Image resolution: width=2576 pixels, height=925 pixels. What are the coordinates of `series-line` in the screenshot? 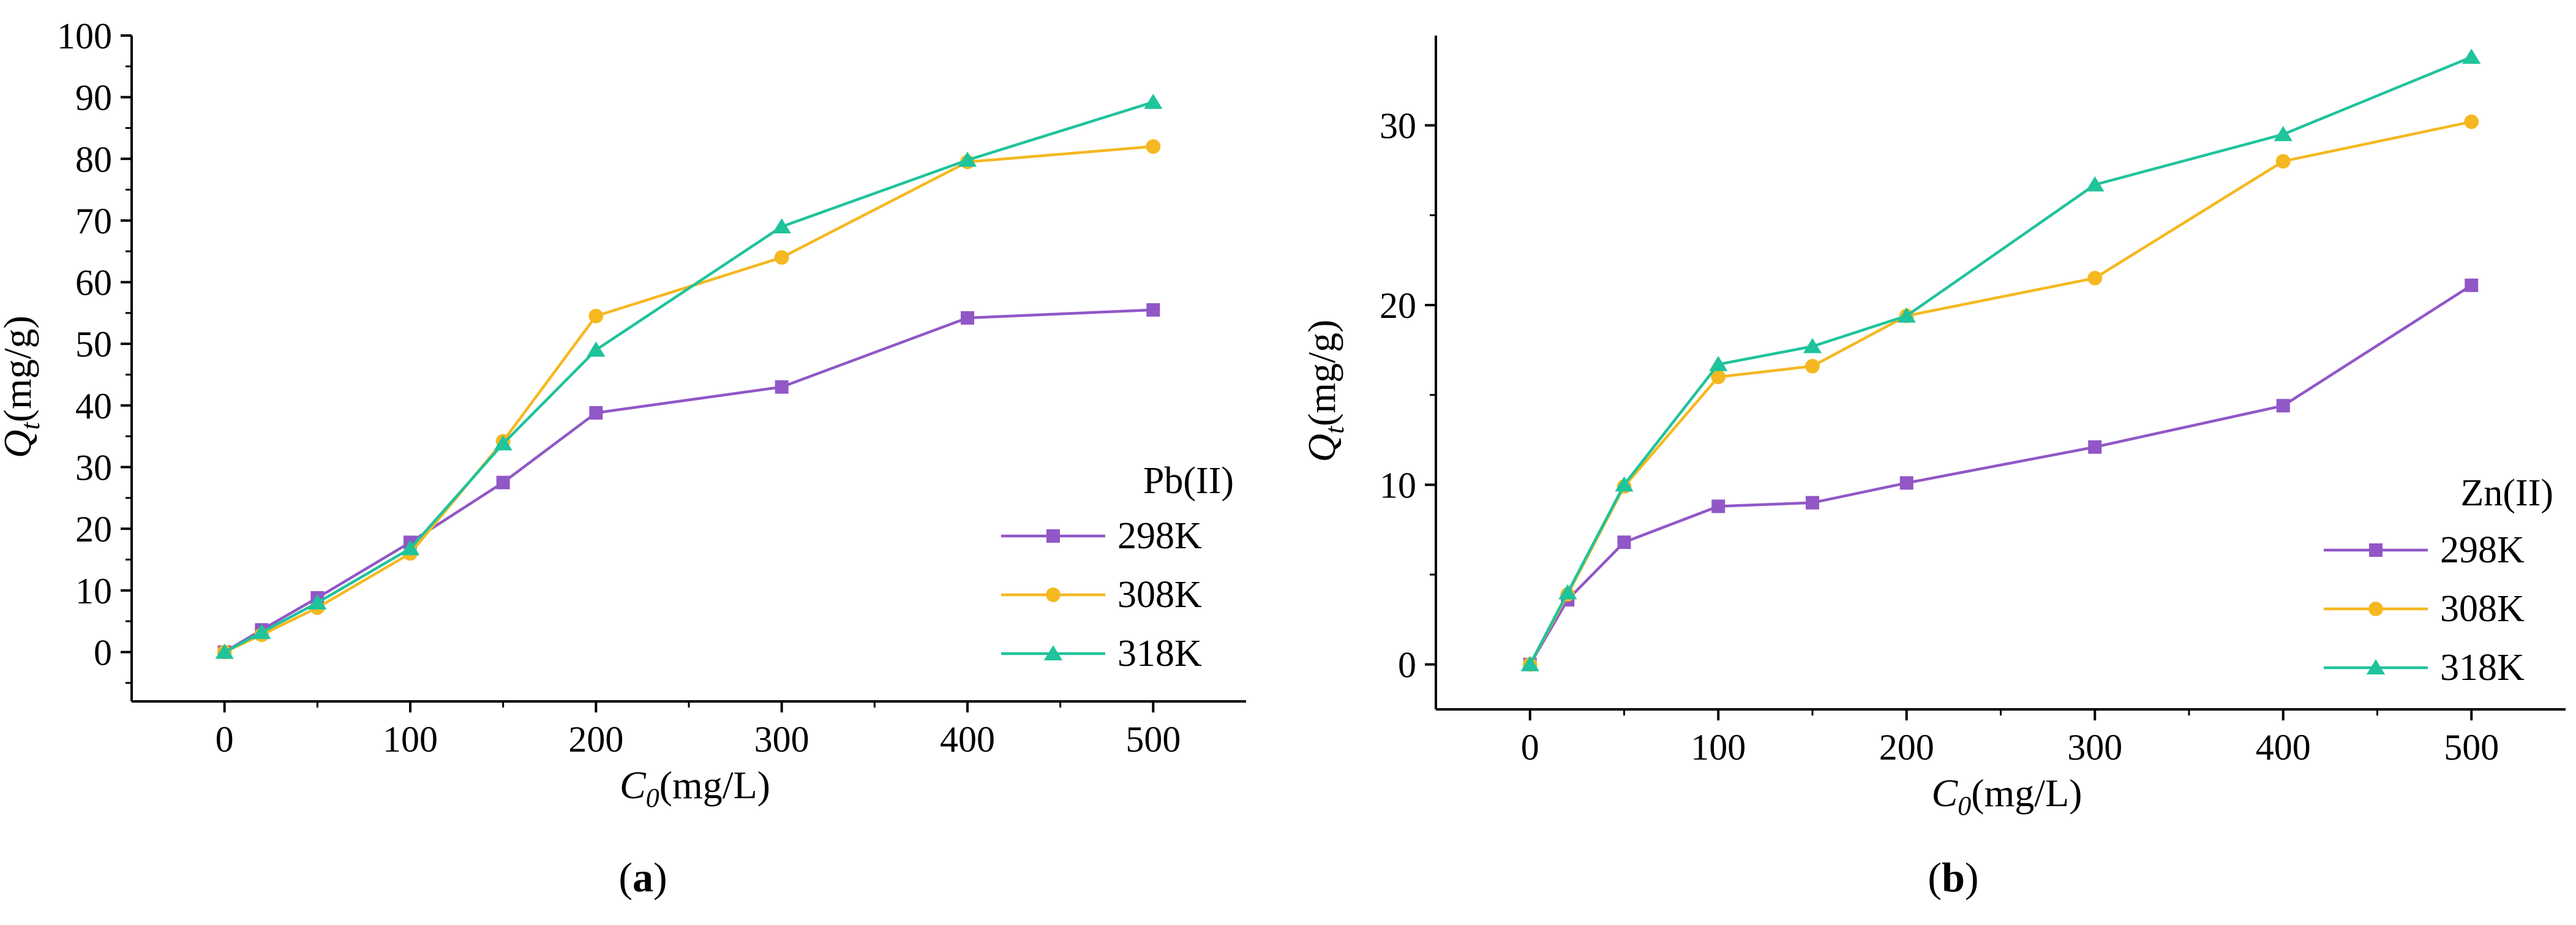 It's located at (688, 481).